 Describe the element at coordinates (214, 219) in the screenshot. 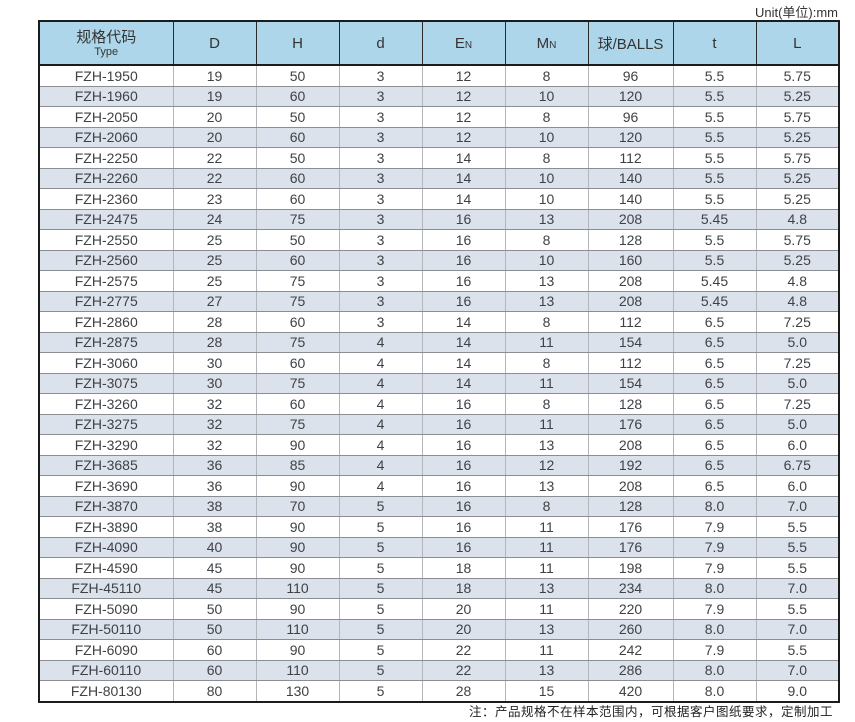

I see `cell-D: 24` at that location.